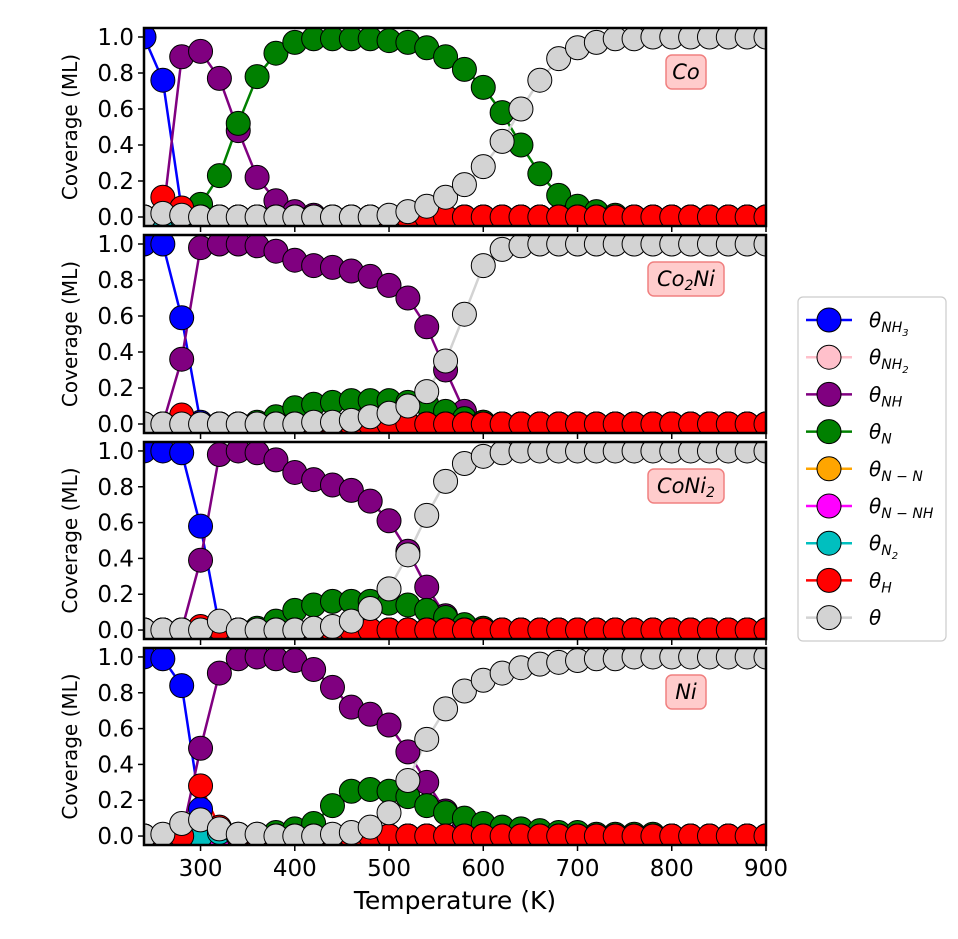 The height and width of the screenshot is (939, 958). What do you see at coordinates (115, 694) in the screenshot?
I see `y-tick-label: 0.8` at bounding box center [115, 694].